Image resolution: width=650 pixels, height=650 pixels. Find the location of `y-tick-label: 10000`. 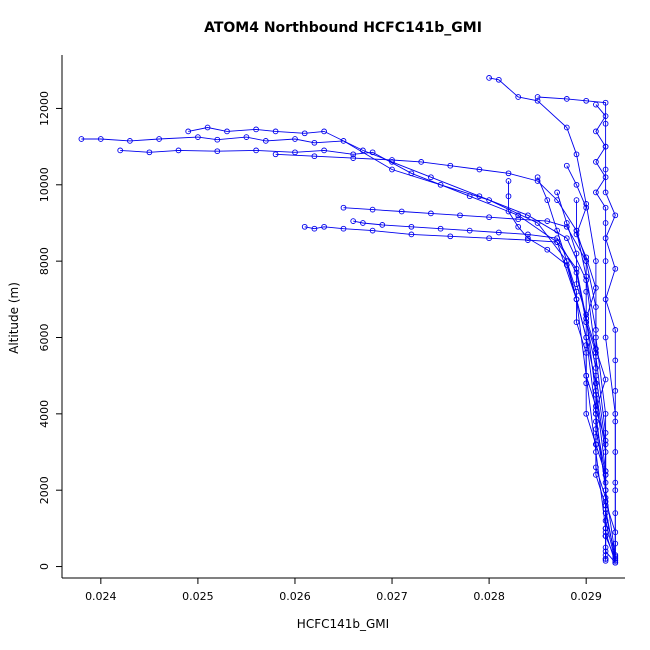

y-tick-label: 10000 is located at coordinates (44, 184).